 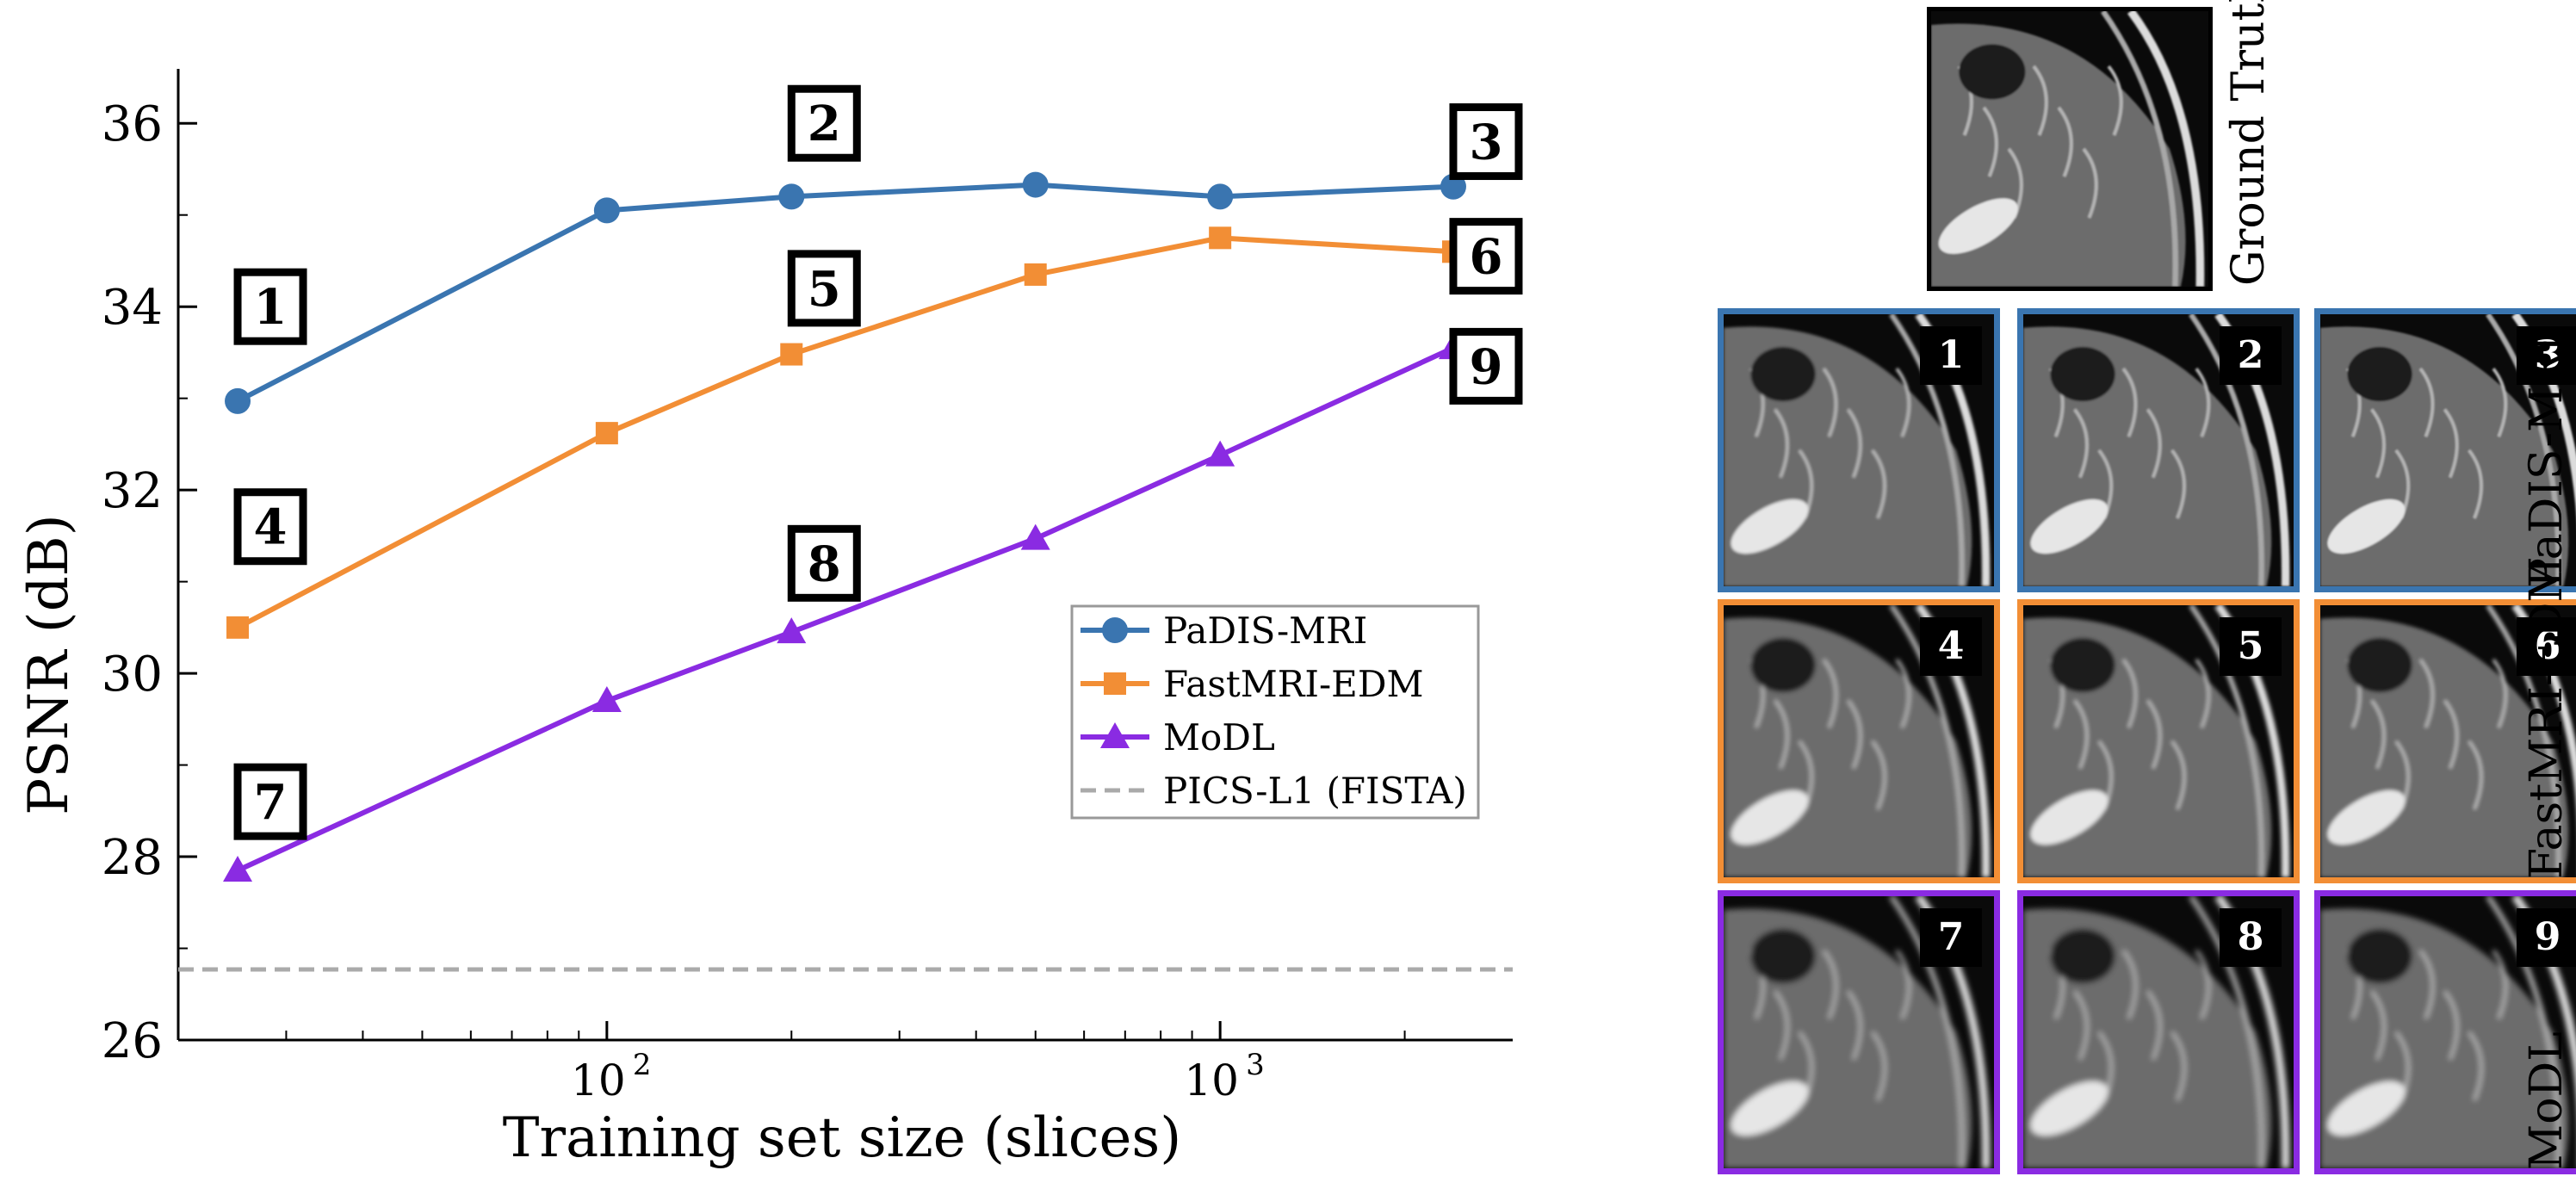 I want to click on annotation-5: 5, so click(x=824, y=288).